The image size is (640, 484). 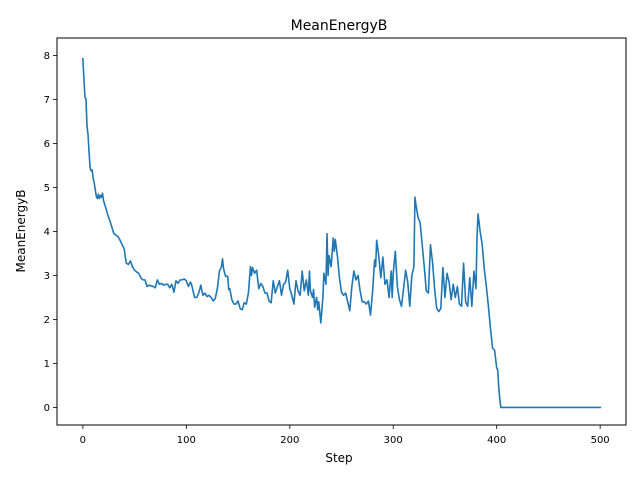 What do you see at coordinates (47, 56) in the screenshot?
I see `y-tick-label: 8` at bounding box center [47, 56].